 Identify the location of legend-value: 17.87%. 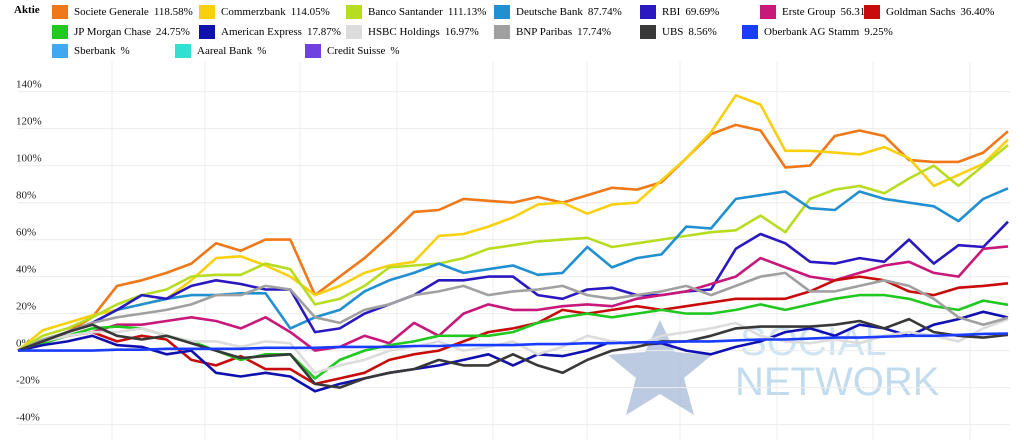
(323, 32).